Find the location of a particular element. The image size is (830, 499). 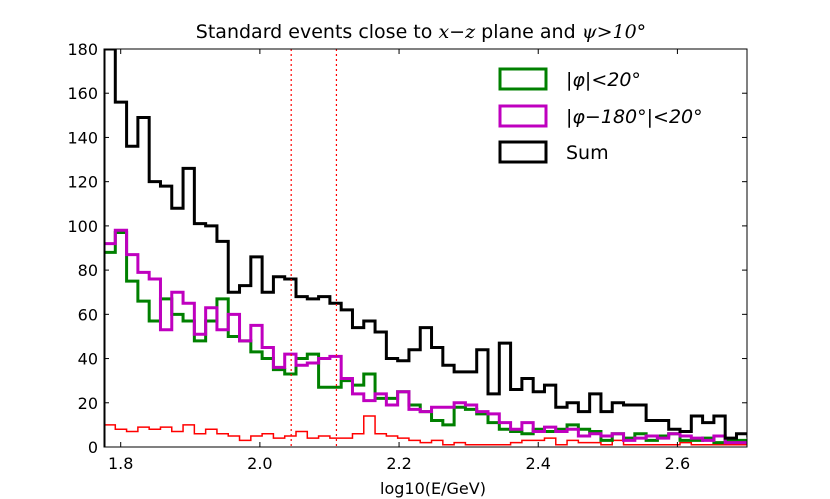

y-tick-label: 180 is located at coordinates (82, 49).